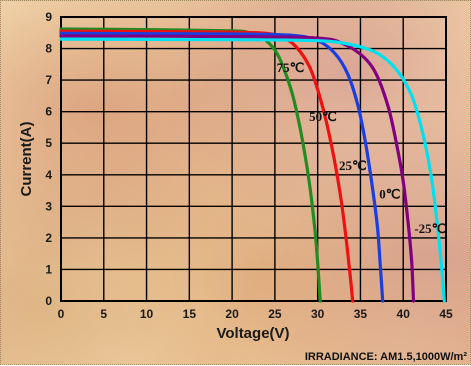 Image resolution: width=471 pixels, height=366 pixels. Describe the element at coordinates (48, 269) in the screenshot. I see `y-tick-label: 1` at that location.